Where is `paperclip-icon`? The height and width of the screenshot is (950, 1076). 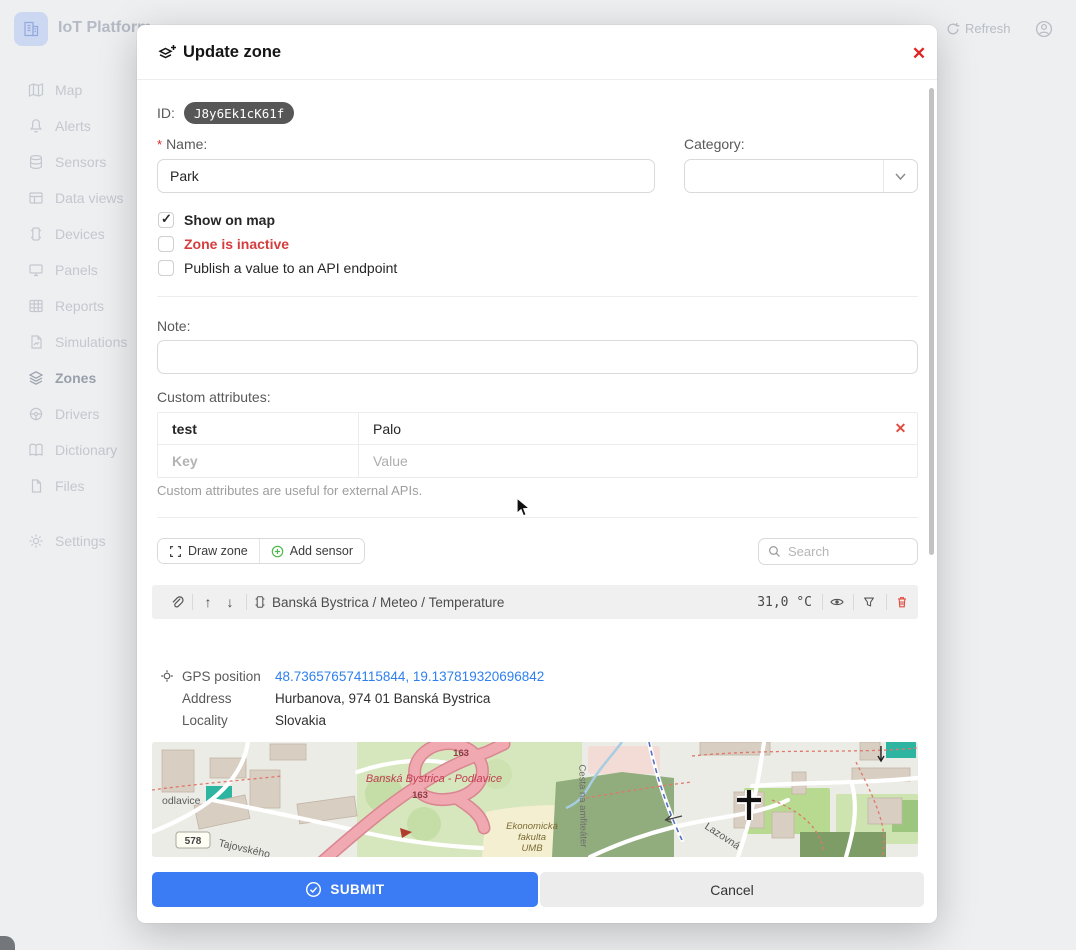
paperclip-icon is located at coordinates (178, 601).